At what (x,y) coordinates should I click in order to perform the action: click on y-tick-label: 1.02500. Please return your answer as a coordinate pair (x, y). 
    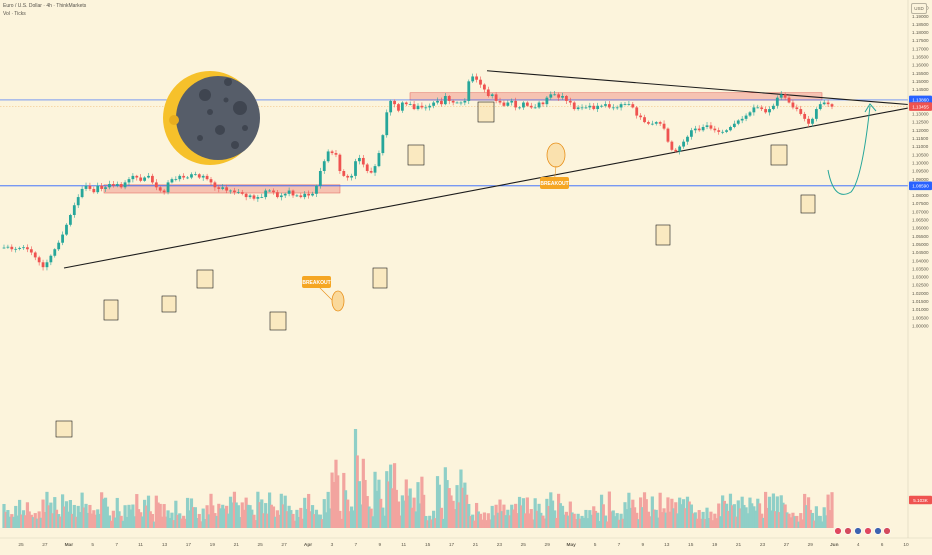
    Looking at the image, I should click on (920, 285).